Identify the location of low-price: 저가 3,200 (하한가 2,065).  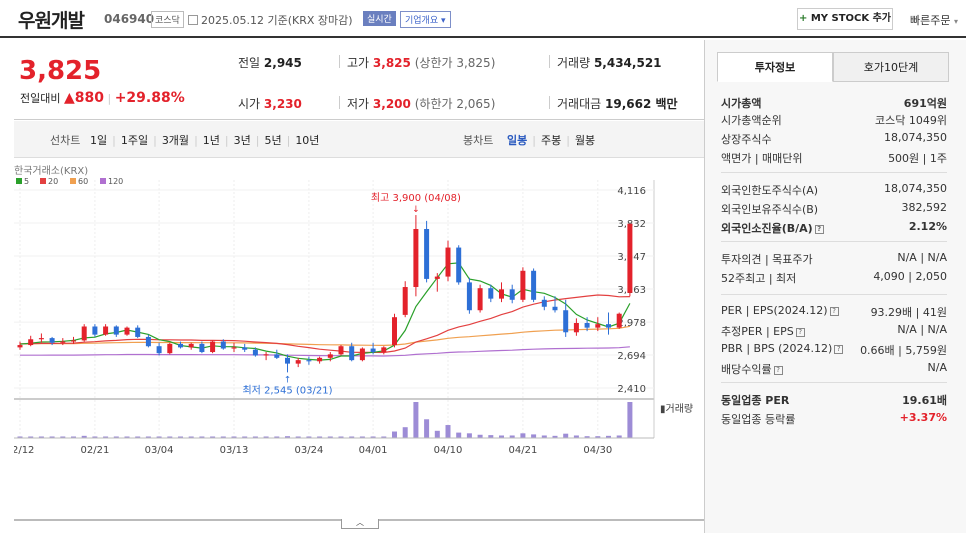
(421, 103).